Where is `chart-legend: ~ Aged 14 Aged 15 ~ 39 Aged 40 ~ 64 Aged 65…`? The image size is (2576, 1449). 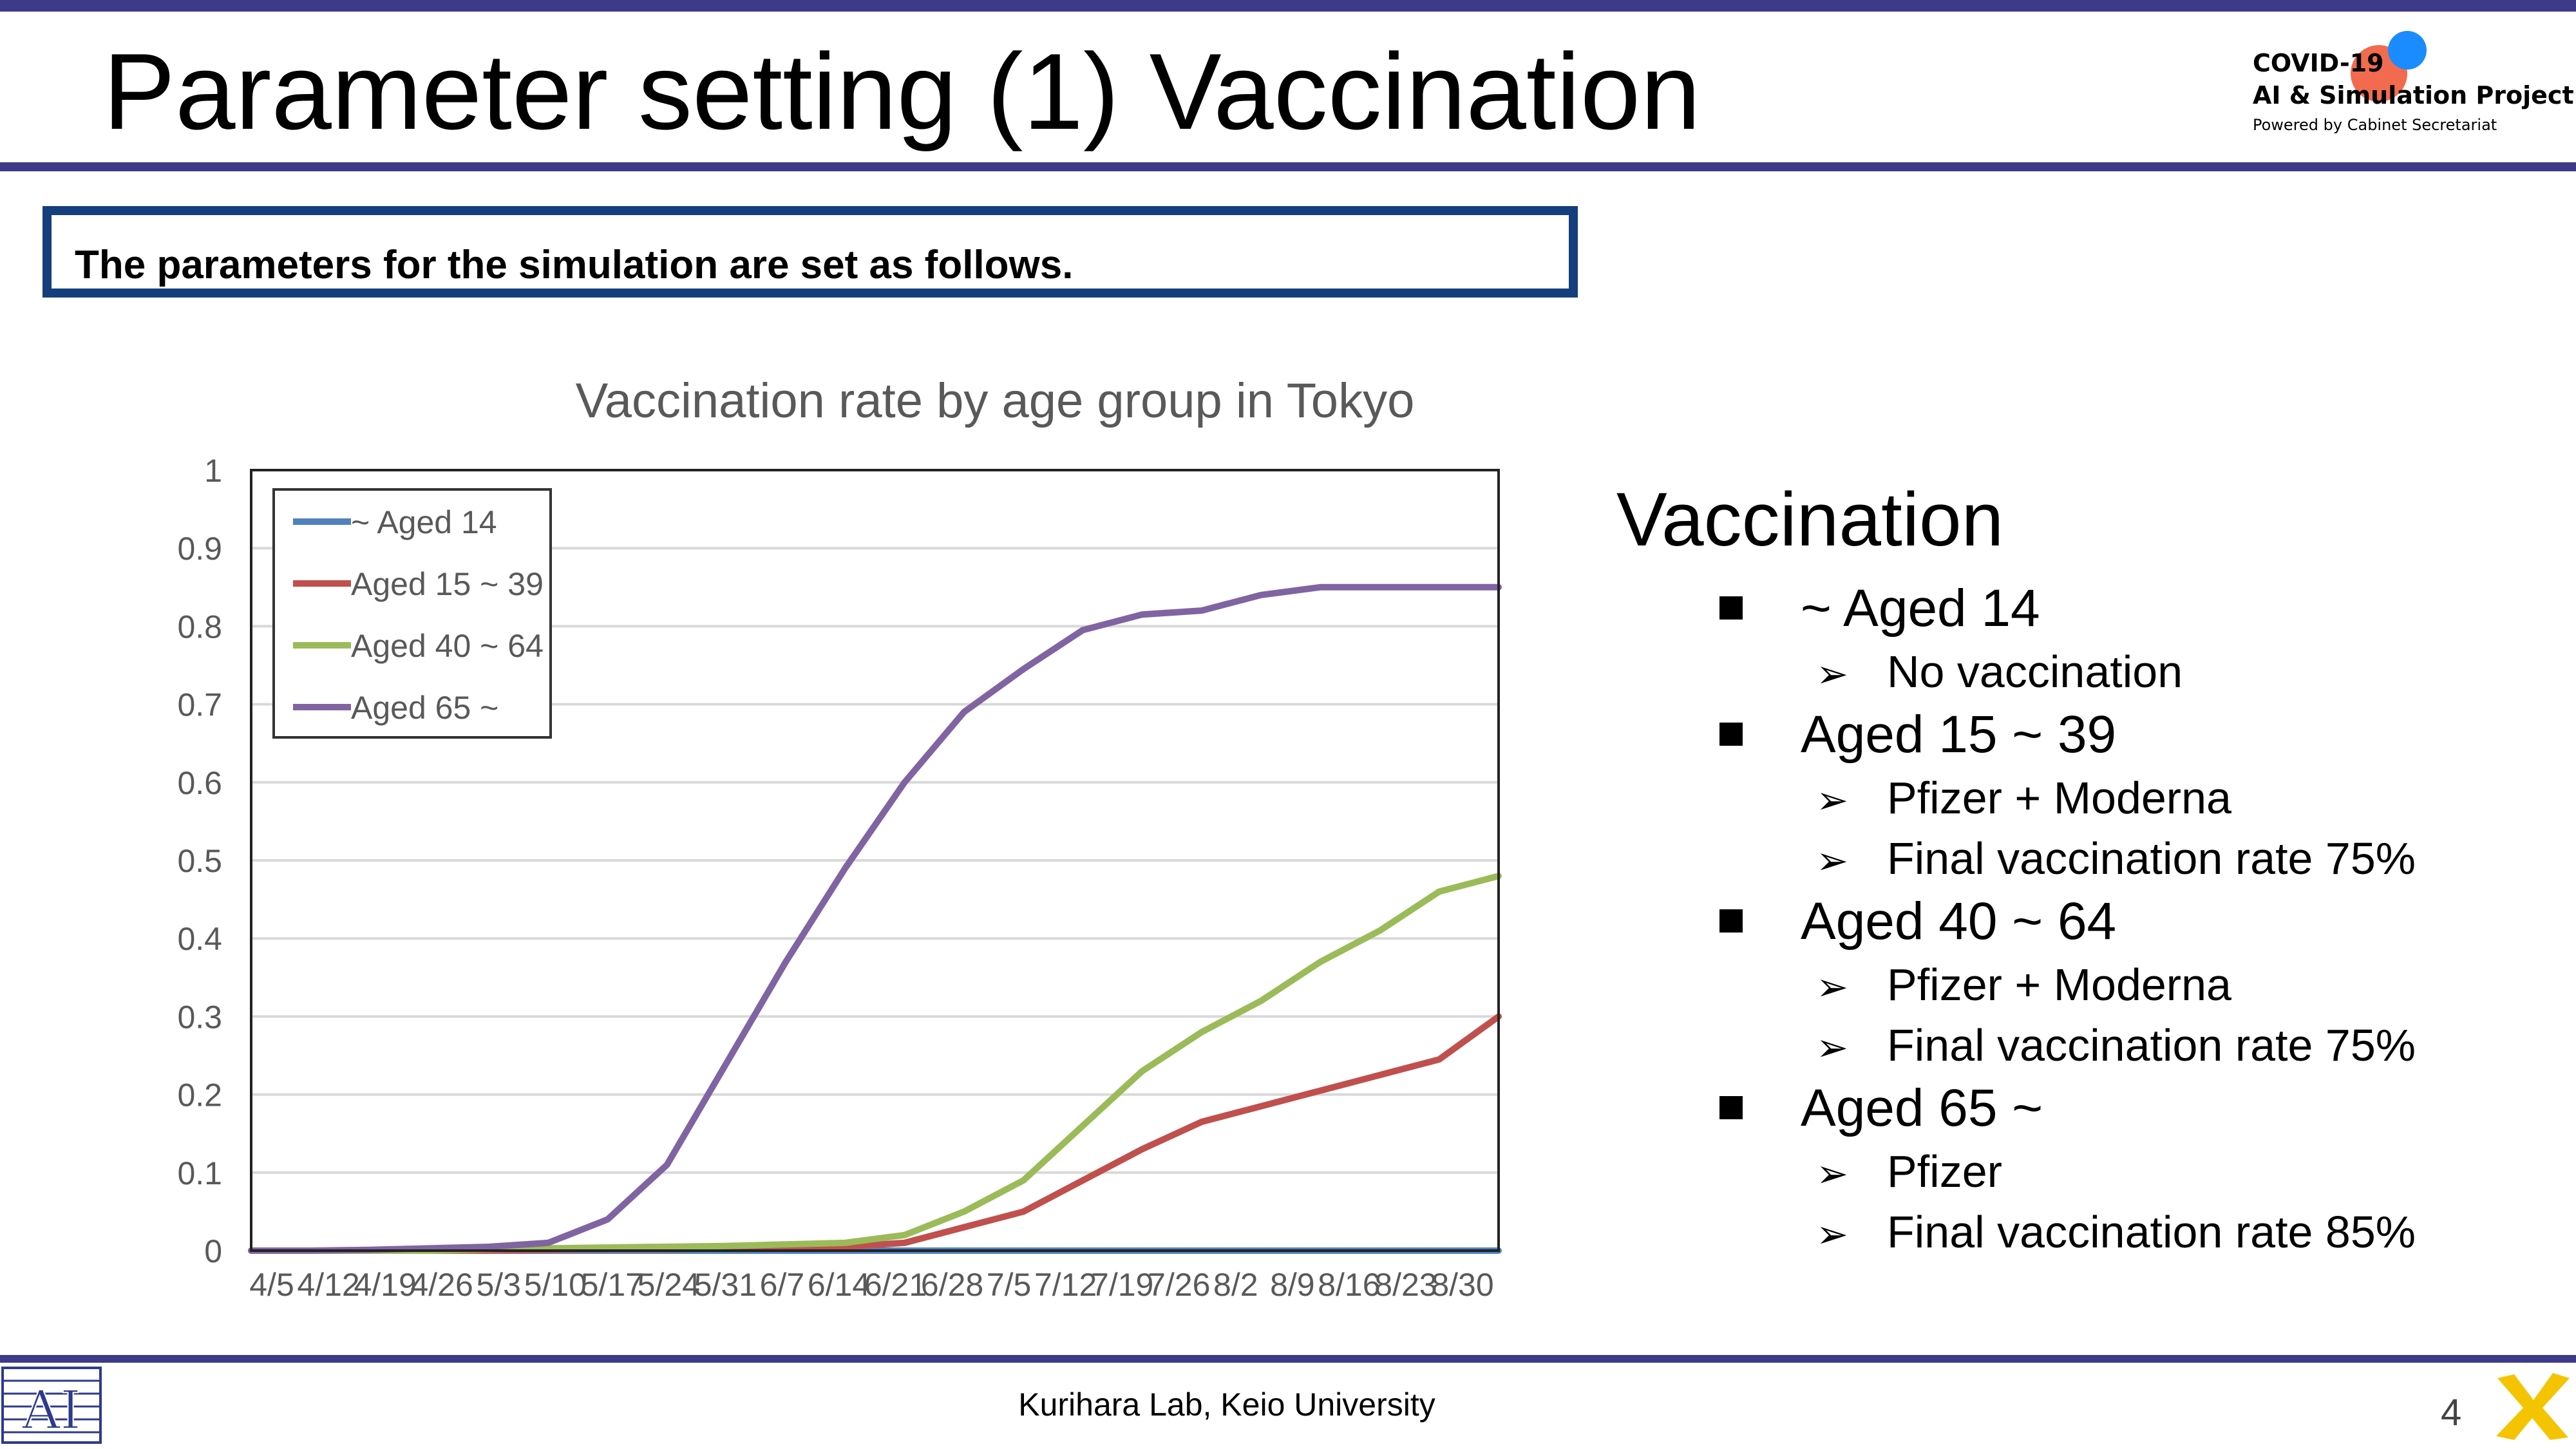
chart-legend: ~ Aged 14 Aged 15 ~ 39 Aged 40 ~ 64 Aged 65… is located at coordinates (412, 613).